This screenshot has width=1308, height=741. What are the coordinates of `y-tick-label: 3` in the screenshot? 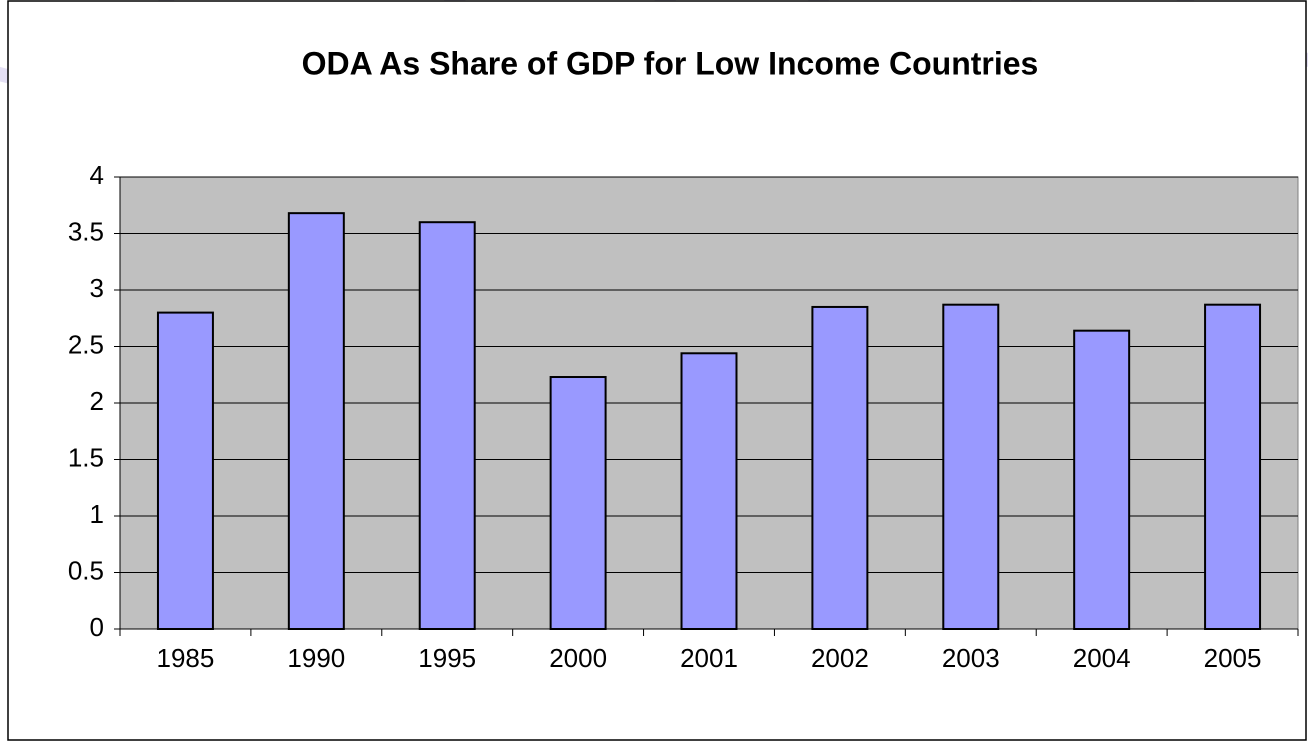 It's located at (97, 288).